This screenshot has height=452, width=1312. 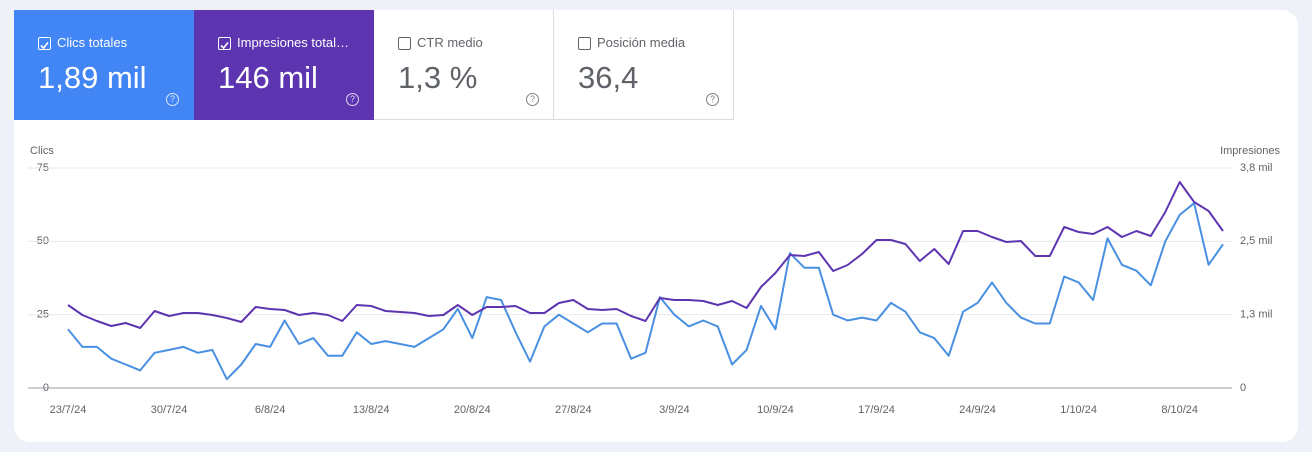 What do you see at coordinates (573, 410) in the screenshot?
I see `x-tick-label: 27/8/24` at bounding box center [573, 410].